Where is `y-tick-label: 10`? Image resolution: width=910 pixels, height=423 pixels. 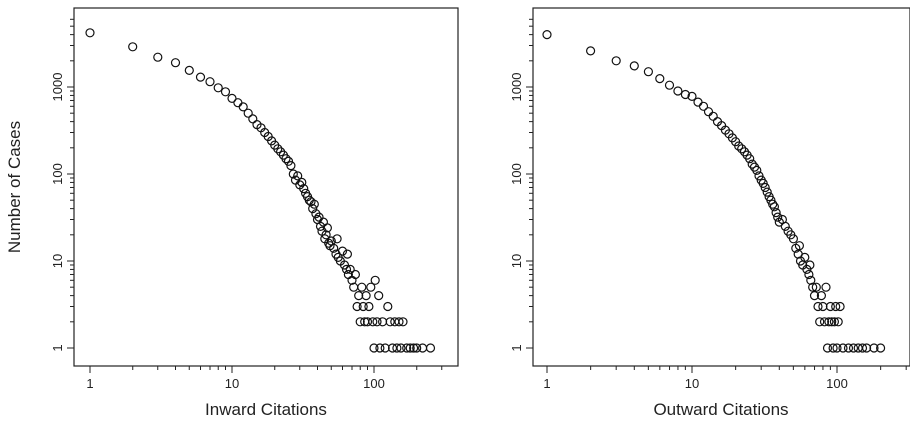 y-tick-label: 10 is located at coordinates (516, 261).